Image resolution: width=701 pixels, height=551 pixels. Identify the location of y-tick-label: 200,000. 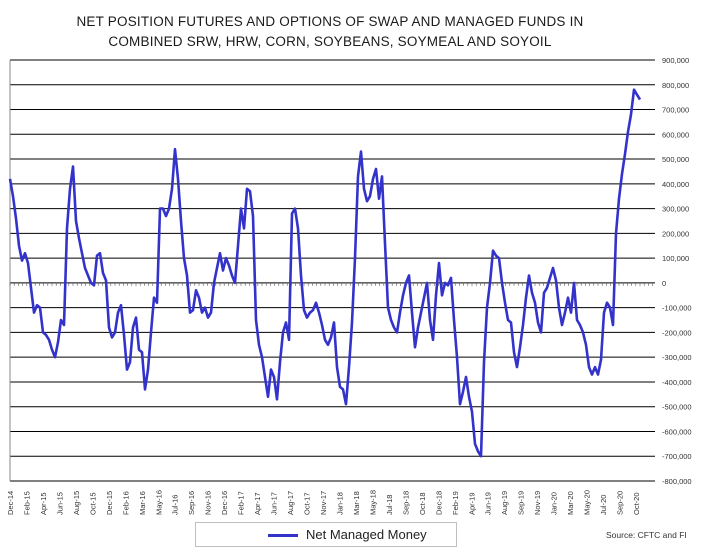
(675, 233).